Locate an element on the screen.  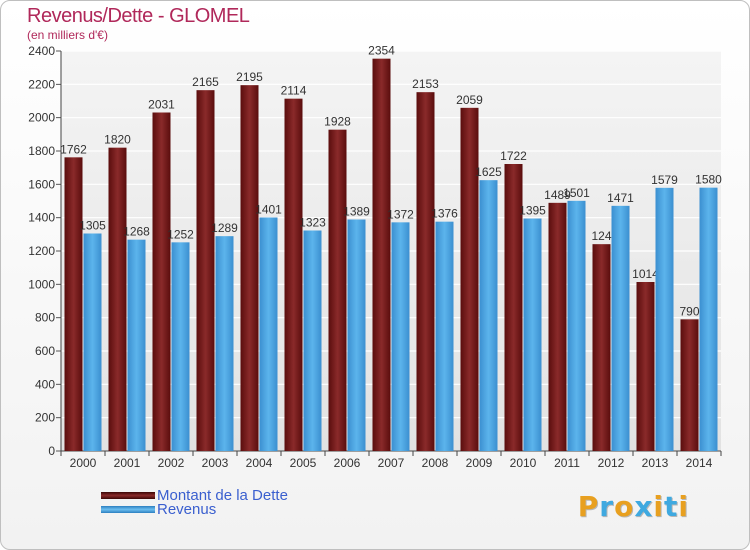
data-label-dette: 1014 is located at coordinates (645, 274).